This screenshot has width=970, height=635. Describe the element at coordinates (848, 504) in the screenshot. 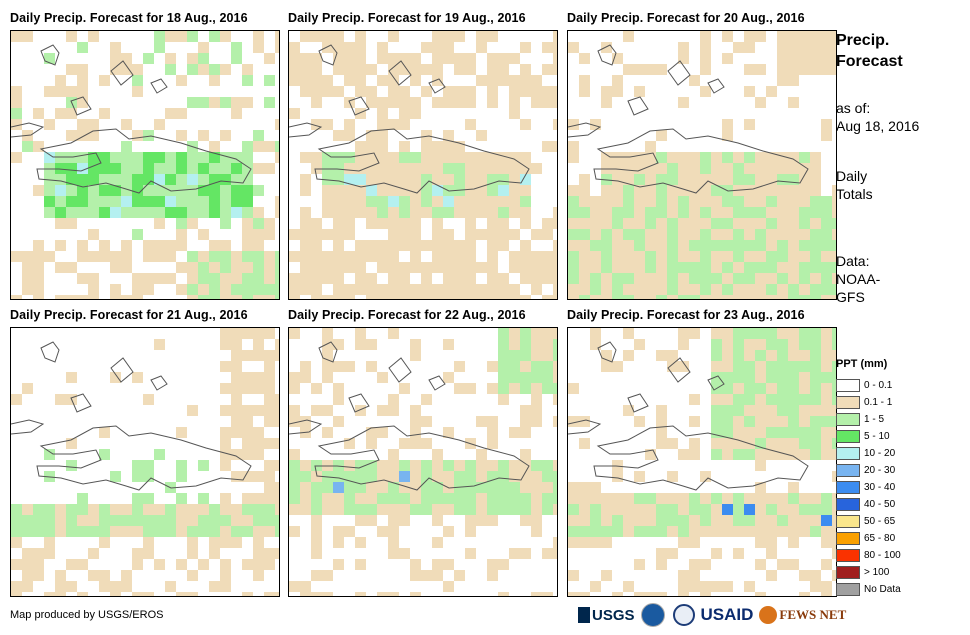

I see `legend-swatch` at that location.